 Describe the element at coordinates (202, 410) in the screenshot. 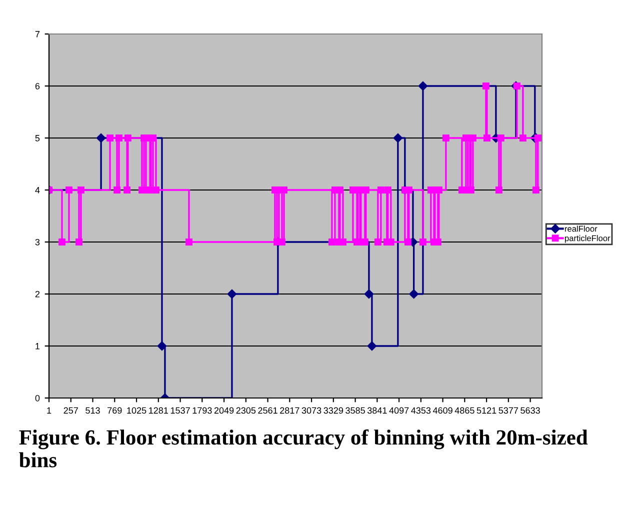

I see `x-tick-label: 1793` at that location.